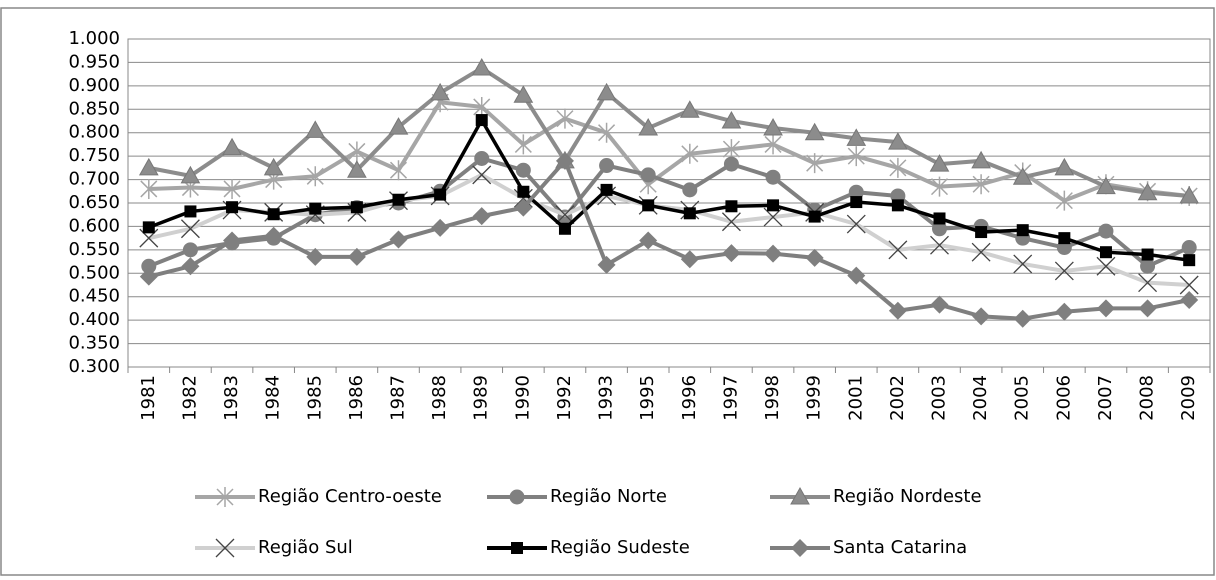 This screenshot has height=580, width=1216. Describe the element at coordinates (439, 398) in the screenshot. I see `x-tick-label: 1988` at that location.